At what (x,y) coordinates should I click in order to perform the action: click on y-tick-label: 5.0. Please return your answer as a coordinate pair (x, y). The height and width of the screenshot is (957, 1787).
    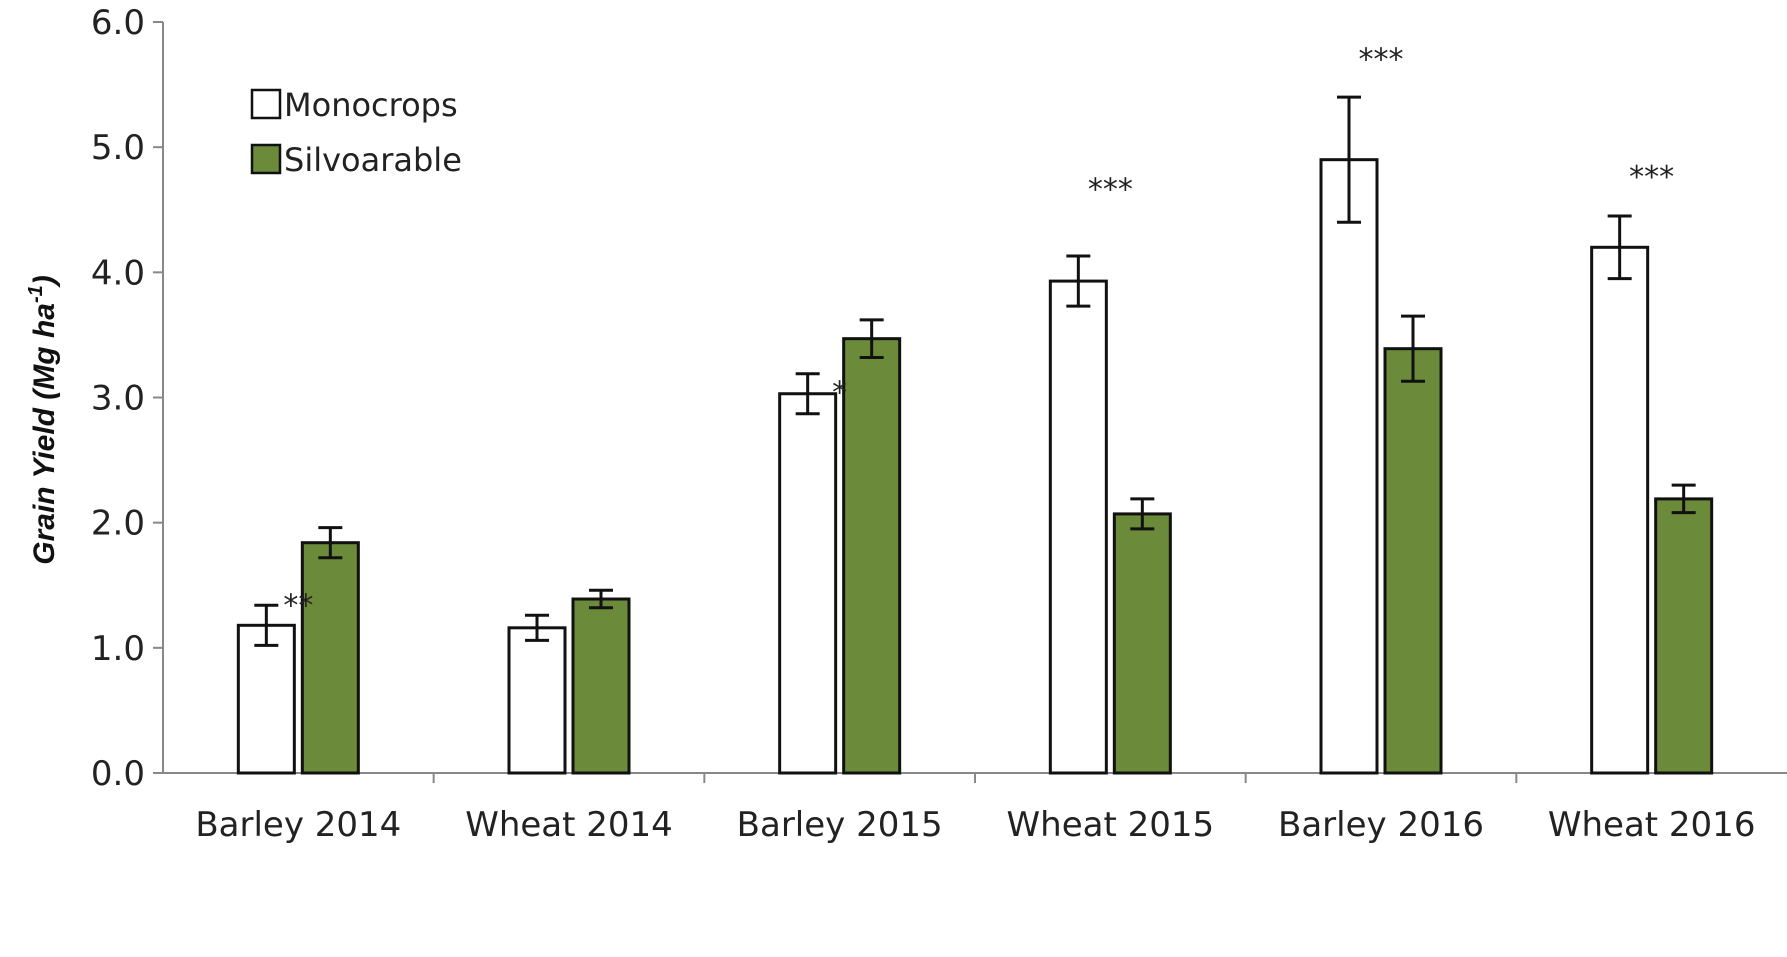
    Looking at the image, I should click on (118, 148).